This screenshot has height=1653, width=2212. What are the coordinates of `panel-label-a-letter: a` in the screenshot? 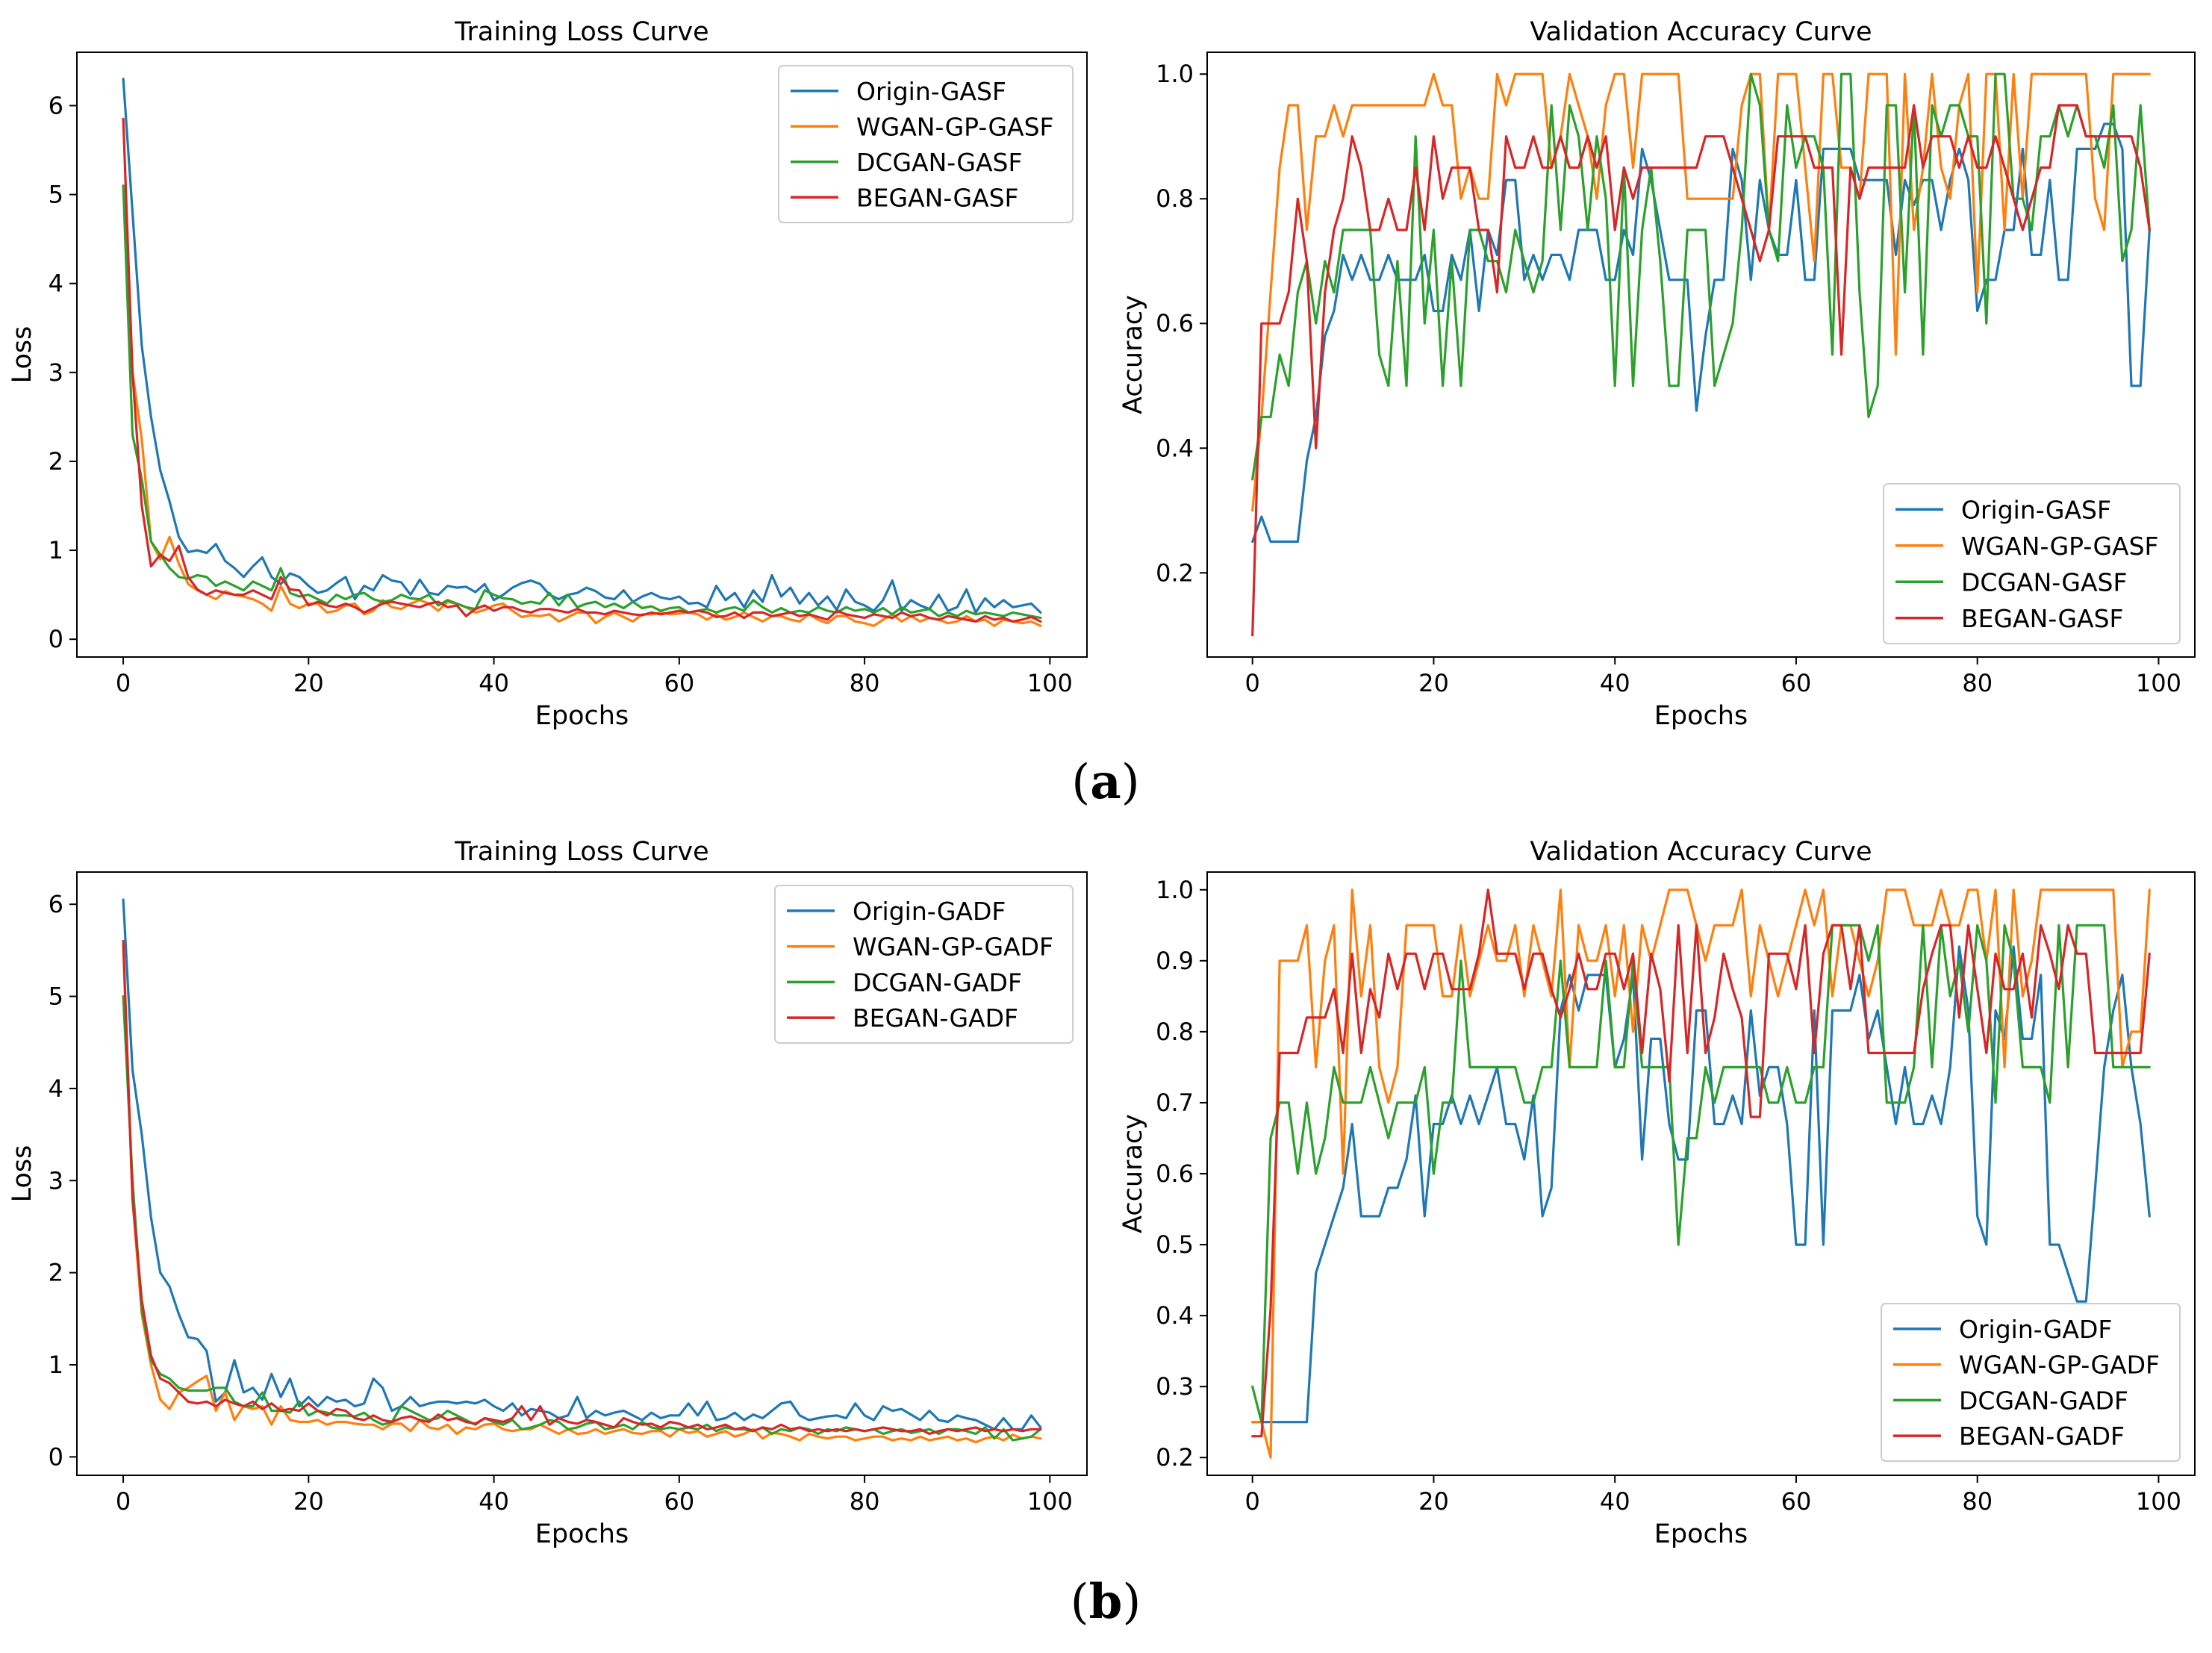 It's located at (1105, 782).